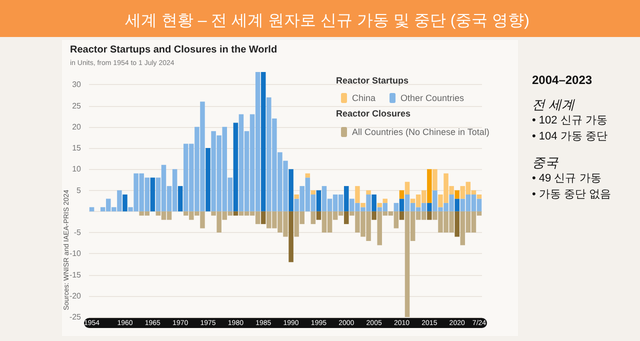 The height and width of the screenshot is (341, 640). I want to click on y-tick-label: -25, so click(75, 317).